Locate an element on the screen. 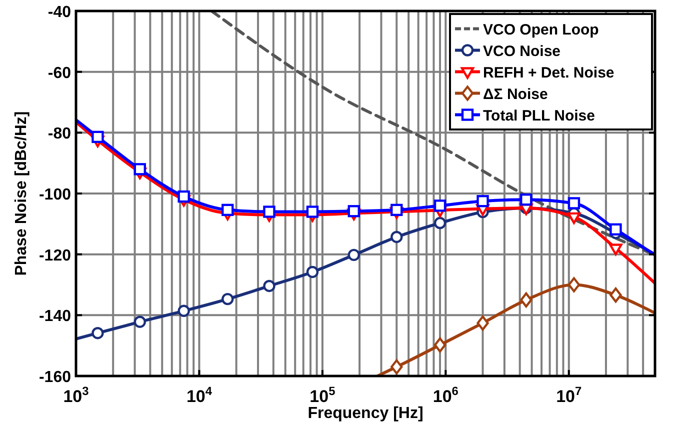  legend-label: REFH + Det. Noise is located at coordinates (548, 73).